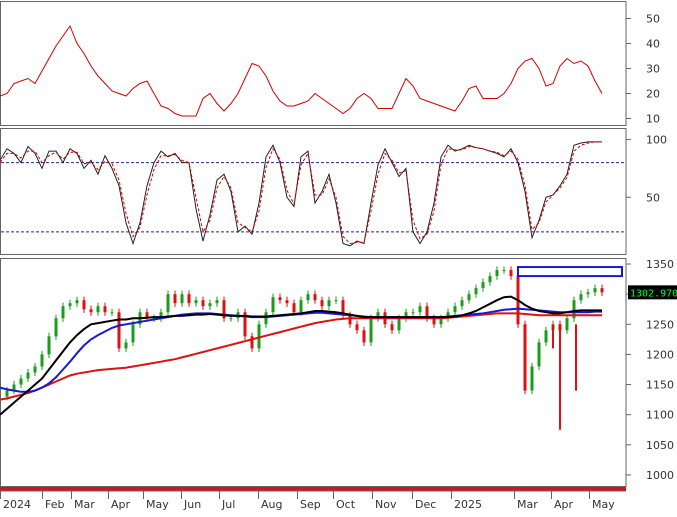 This screenshot has height=517, width=677. I want to click on price-axis-tick-label-3: 1150, so click(660, 385).